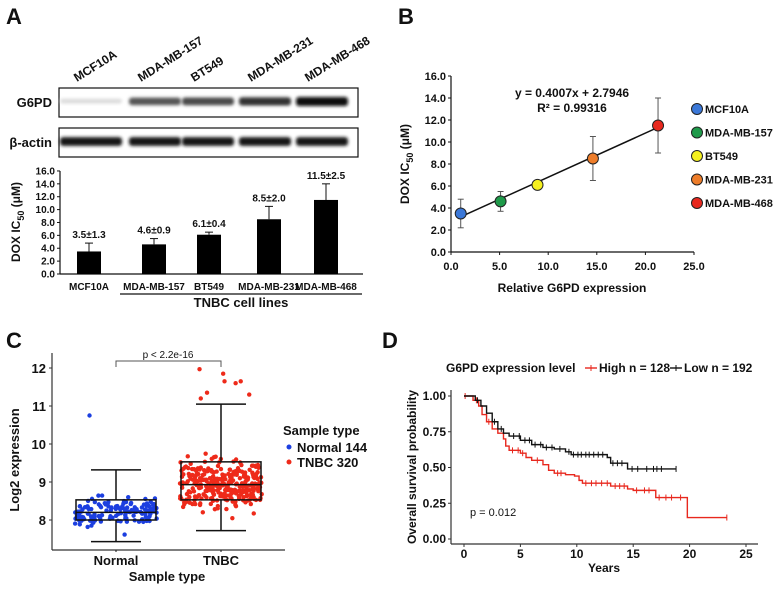 The width and height of the screenshot is (781, 595). Describe the element at coordinates (460, 213) in the screenshot. I see `scatter-point` at that location.